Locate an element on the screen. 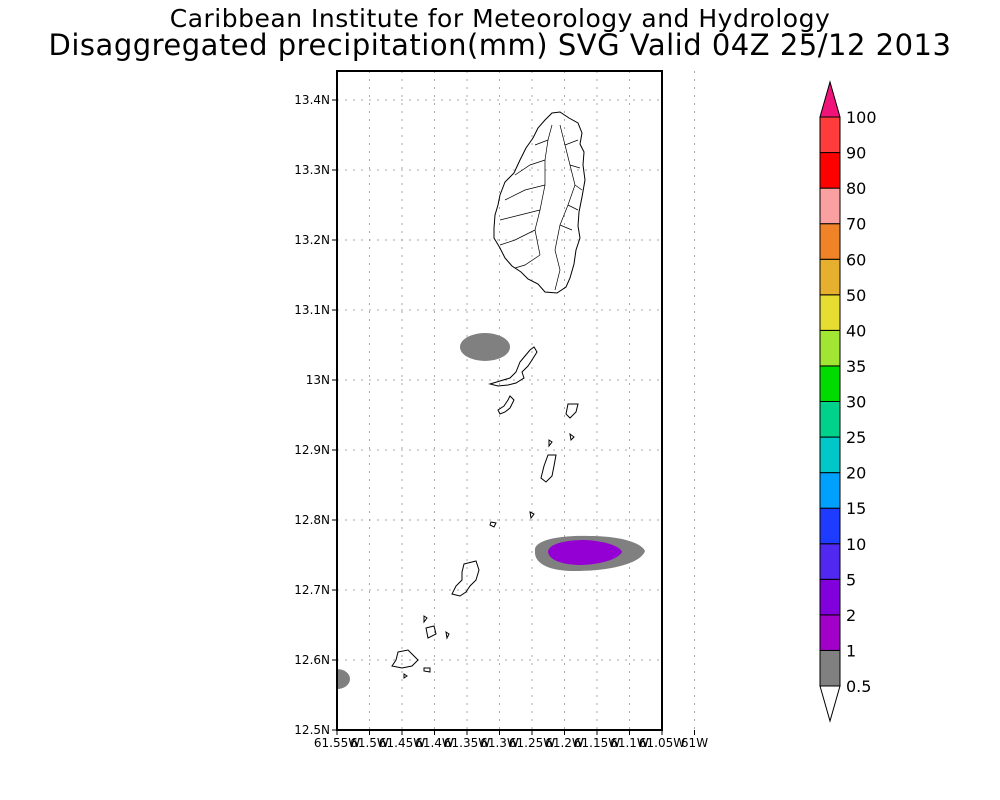 This screenshot has width=1000, height=800. lon-tick-label: 61.1W is located at coordinates (629, 743).